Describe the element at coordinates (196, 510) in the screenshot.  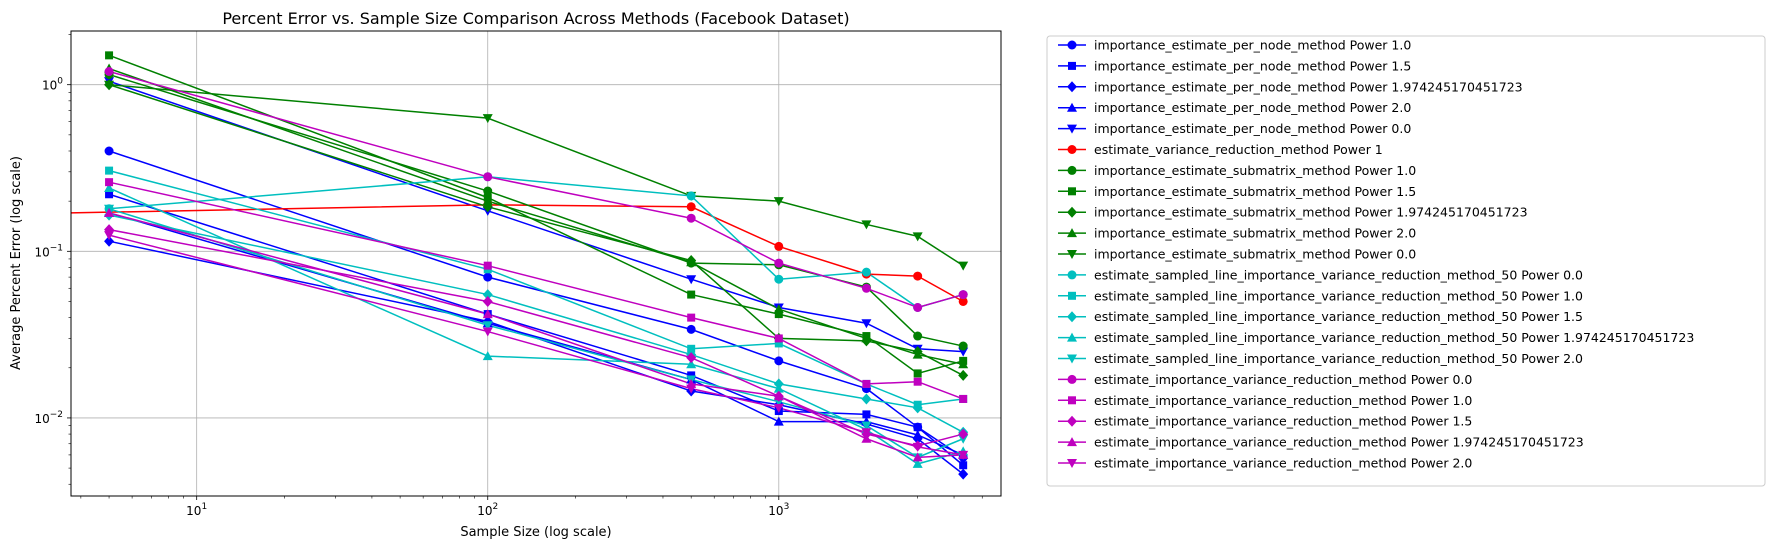
I see `x-tick-label: 10¹` at that location.